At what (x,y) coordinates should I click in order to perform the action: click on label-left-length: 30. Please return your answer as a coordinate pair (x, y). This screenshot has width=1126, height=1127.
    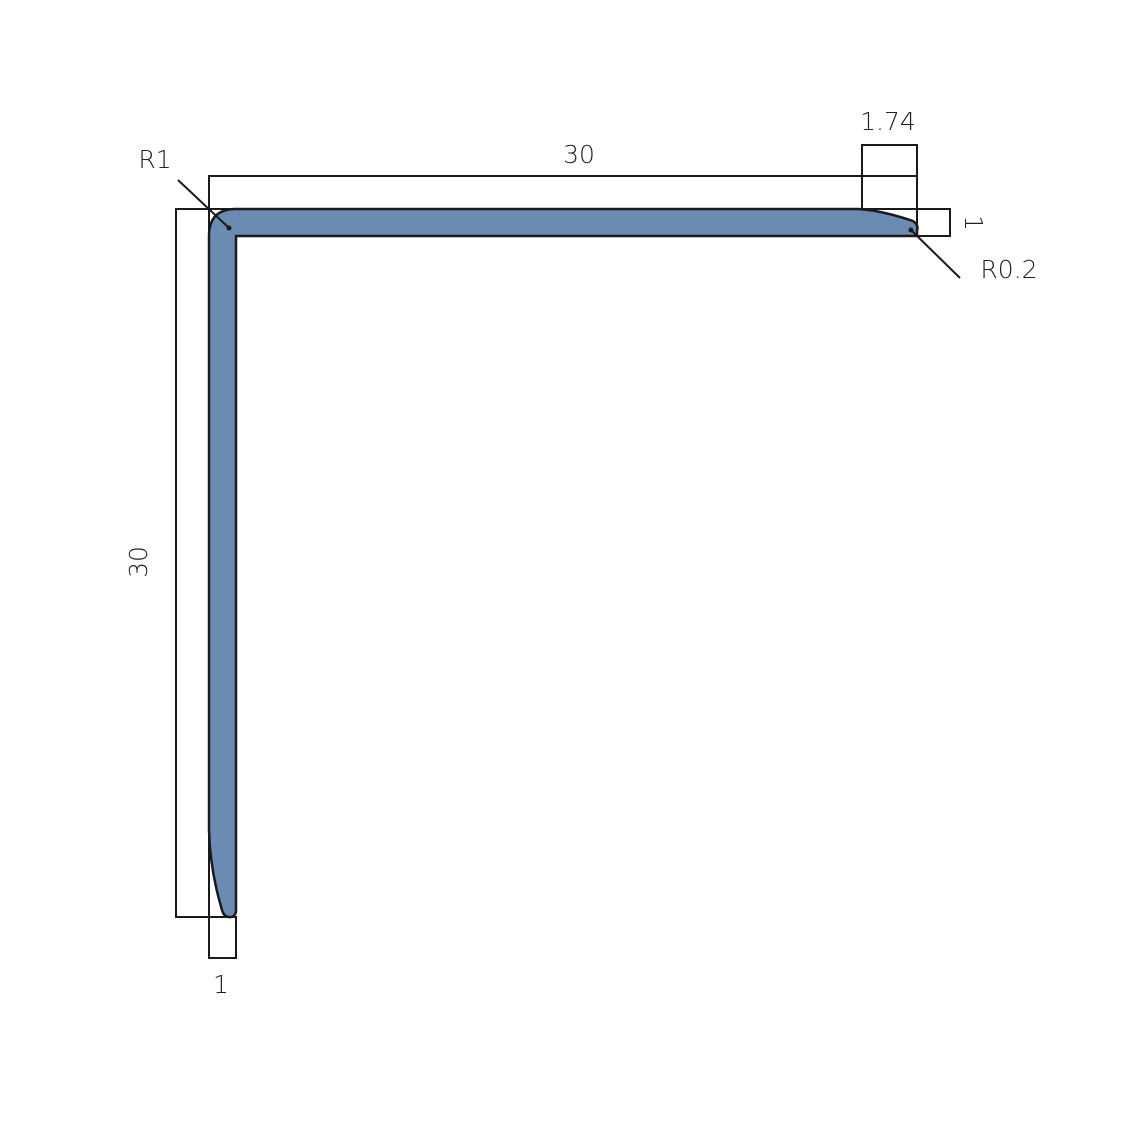
    Looking at the image, I should click on (138, 562).